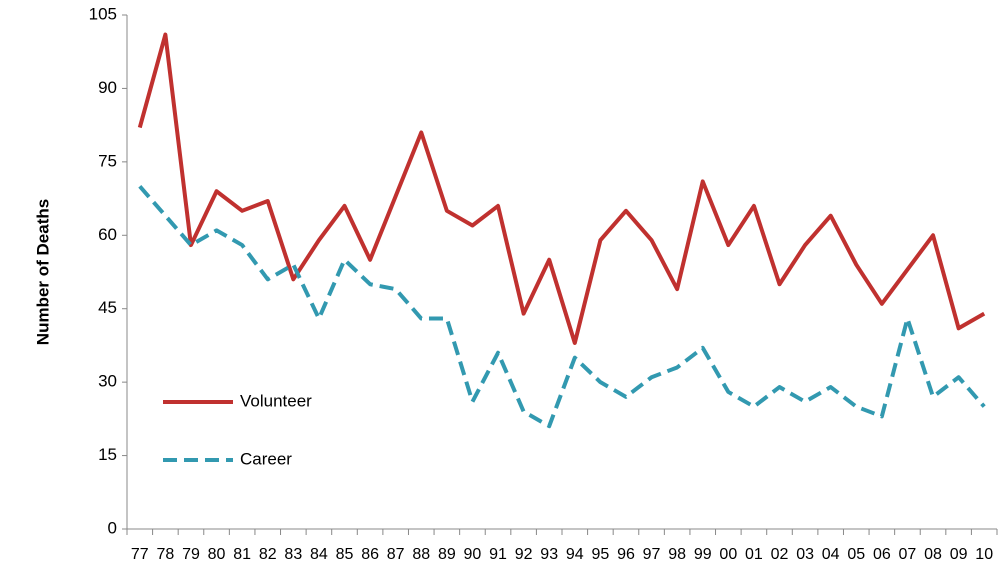 This screenshot has height=584, width=1000. I want to click on x-tick-label: 93, so click(549, 554).